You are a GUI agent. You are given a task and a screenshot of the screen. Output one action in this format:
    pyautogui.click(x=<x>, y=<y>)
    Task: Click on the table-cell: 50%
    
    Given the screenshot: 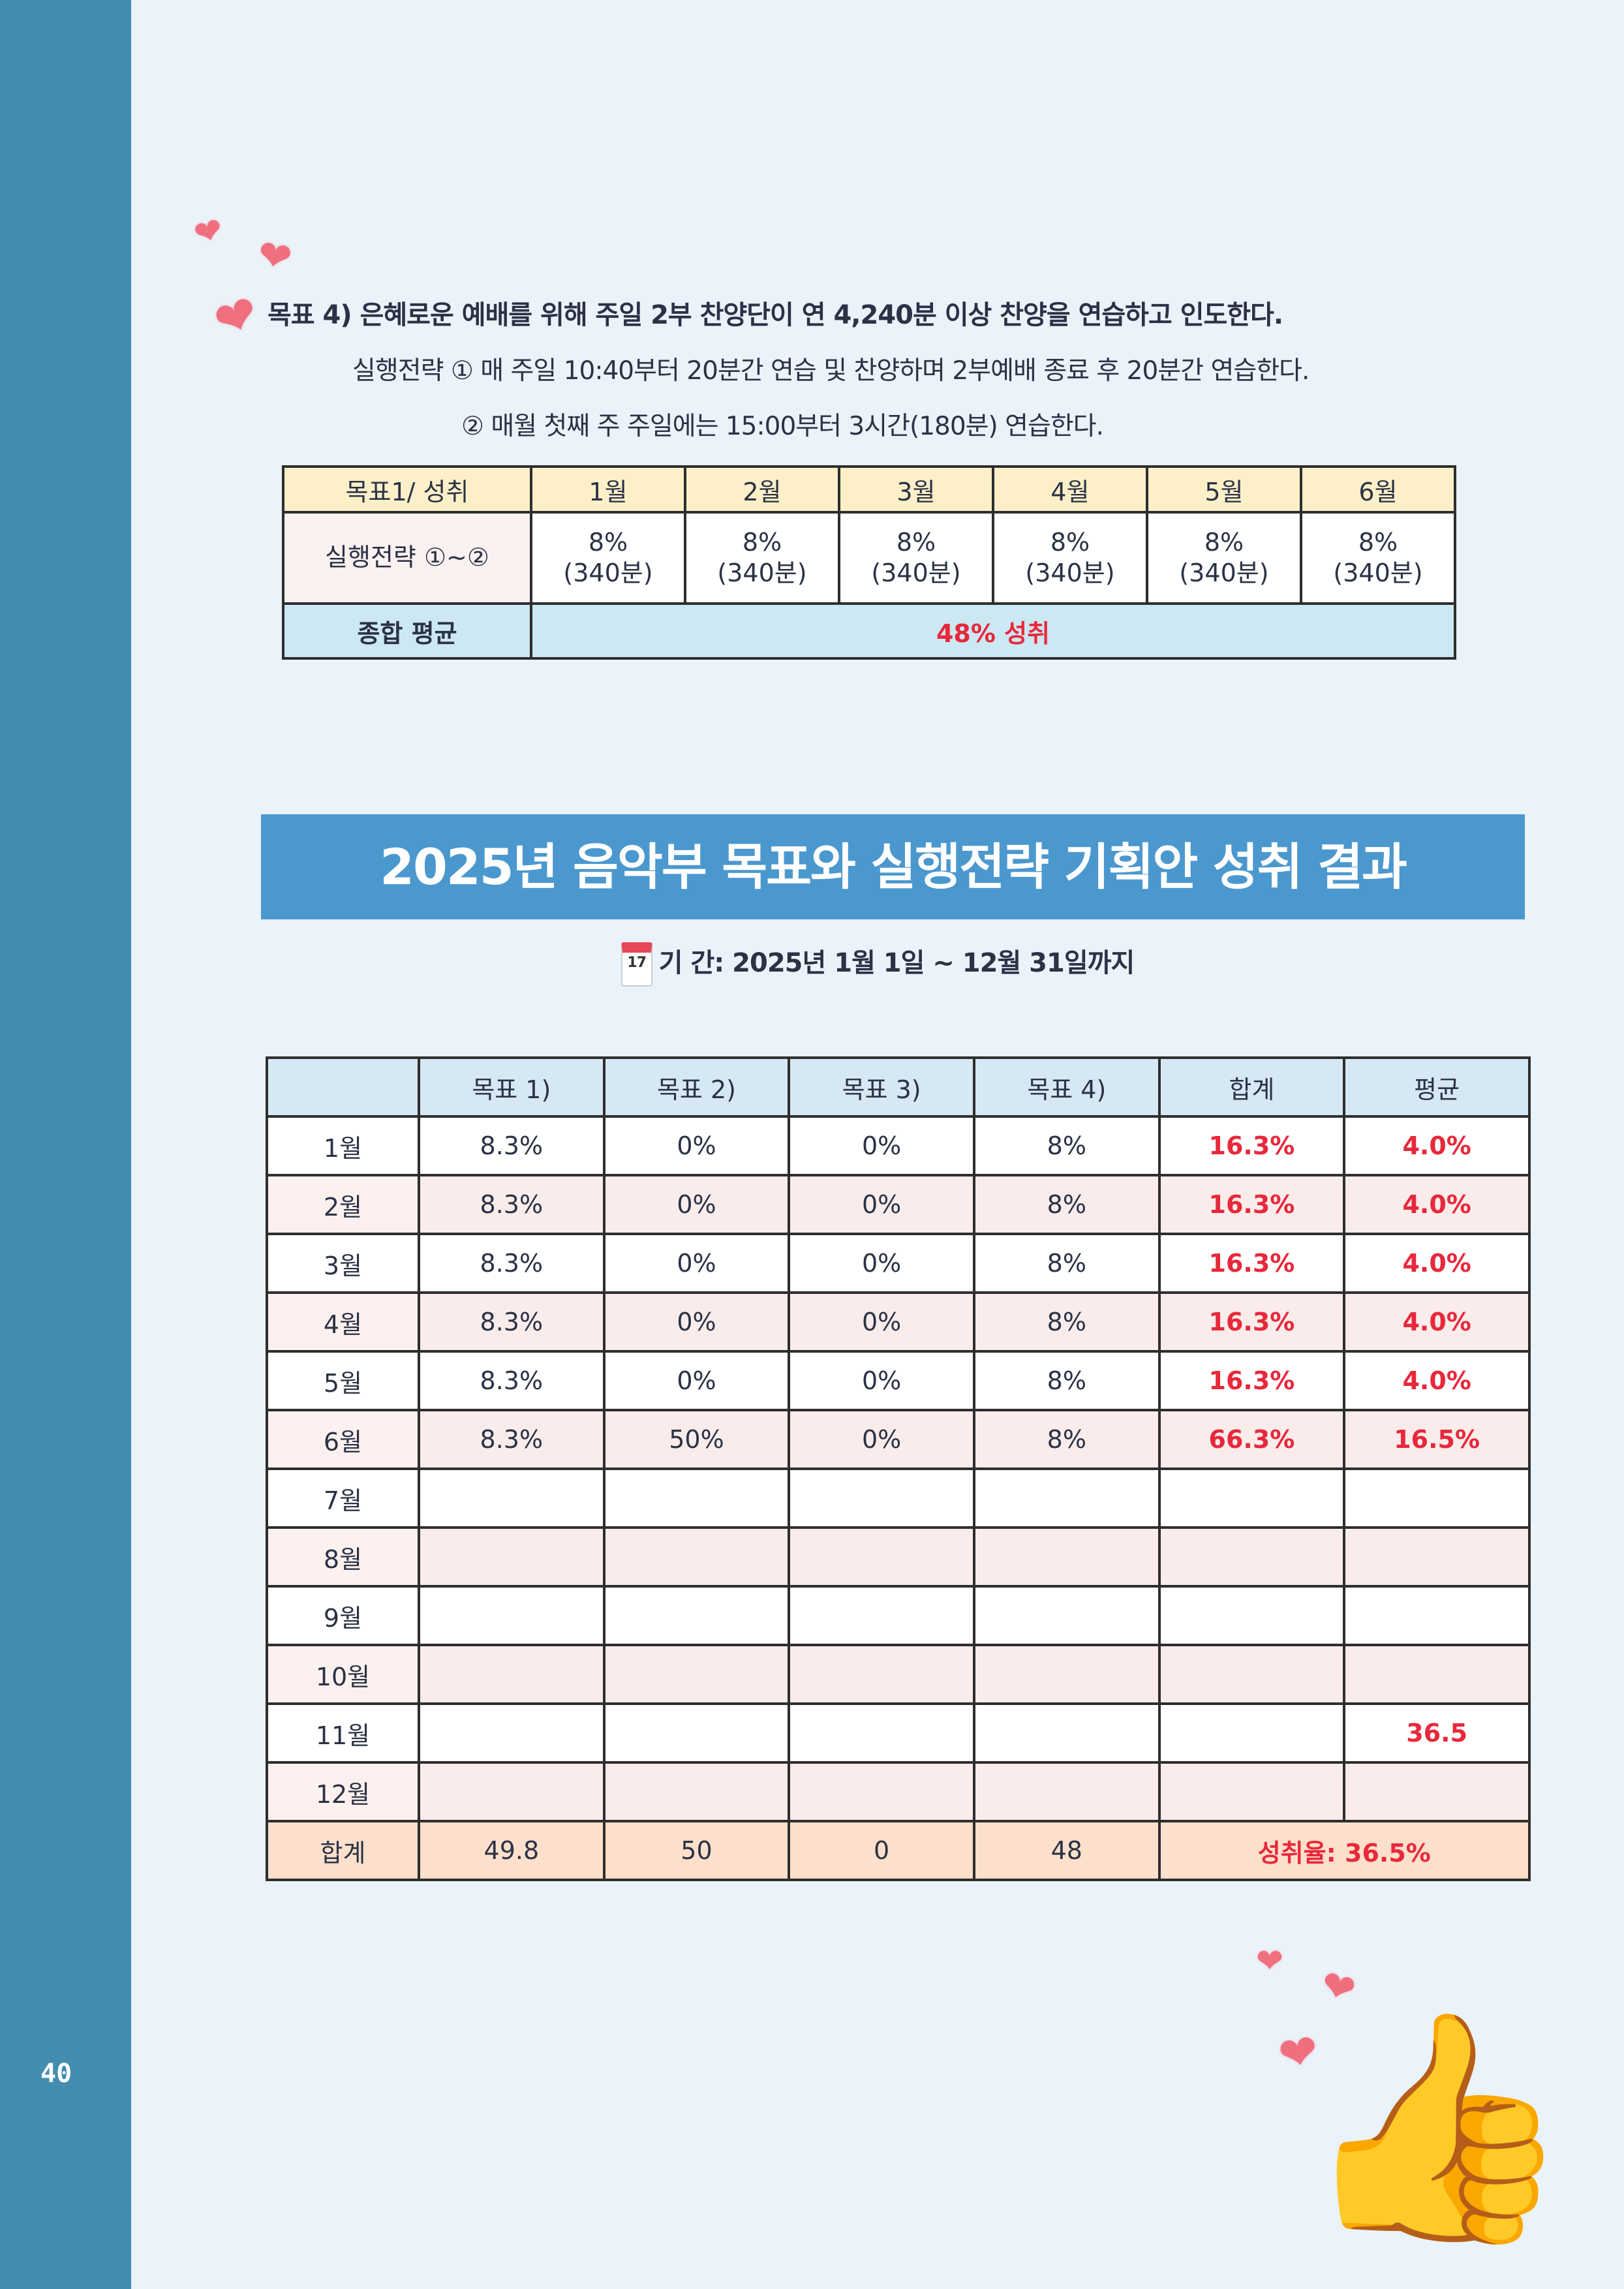 What is the action you would take?
    pyautogui.click(x=696, y=1439)
    